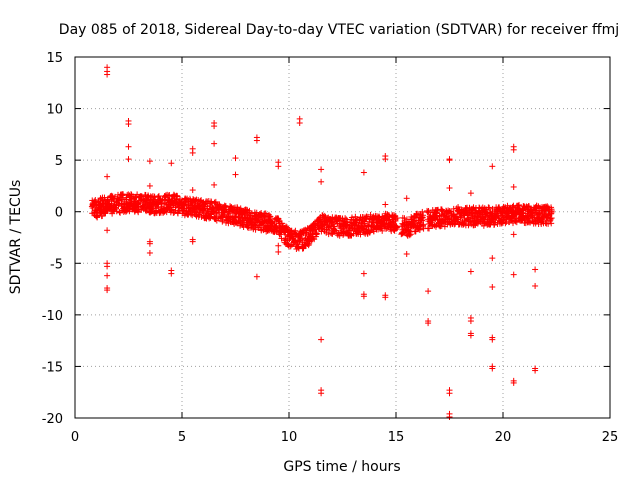  Describe the element at coordinates (52, 367) in the screenshot. I see `y-tick-label: -15` at that location.